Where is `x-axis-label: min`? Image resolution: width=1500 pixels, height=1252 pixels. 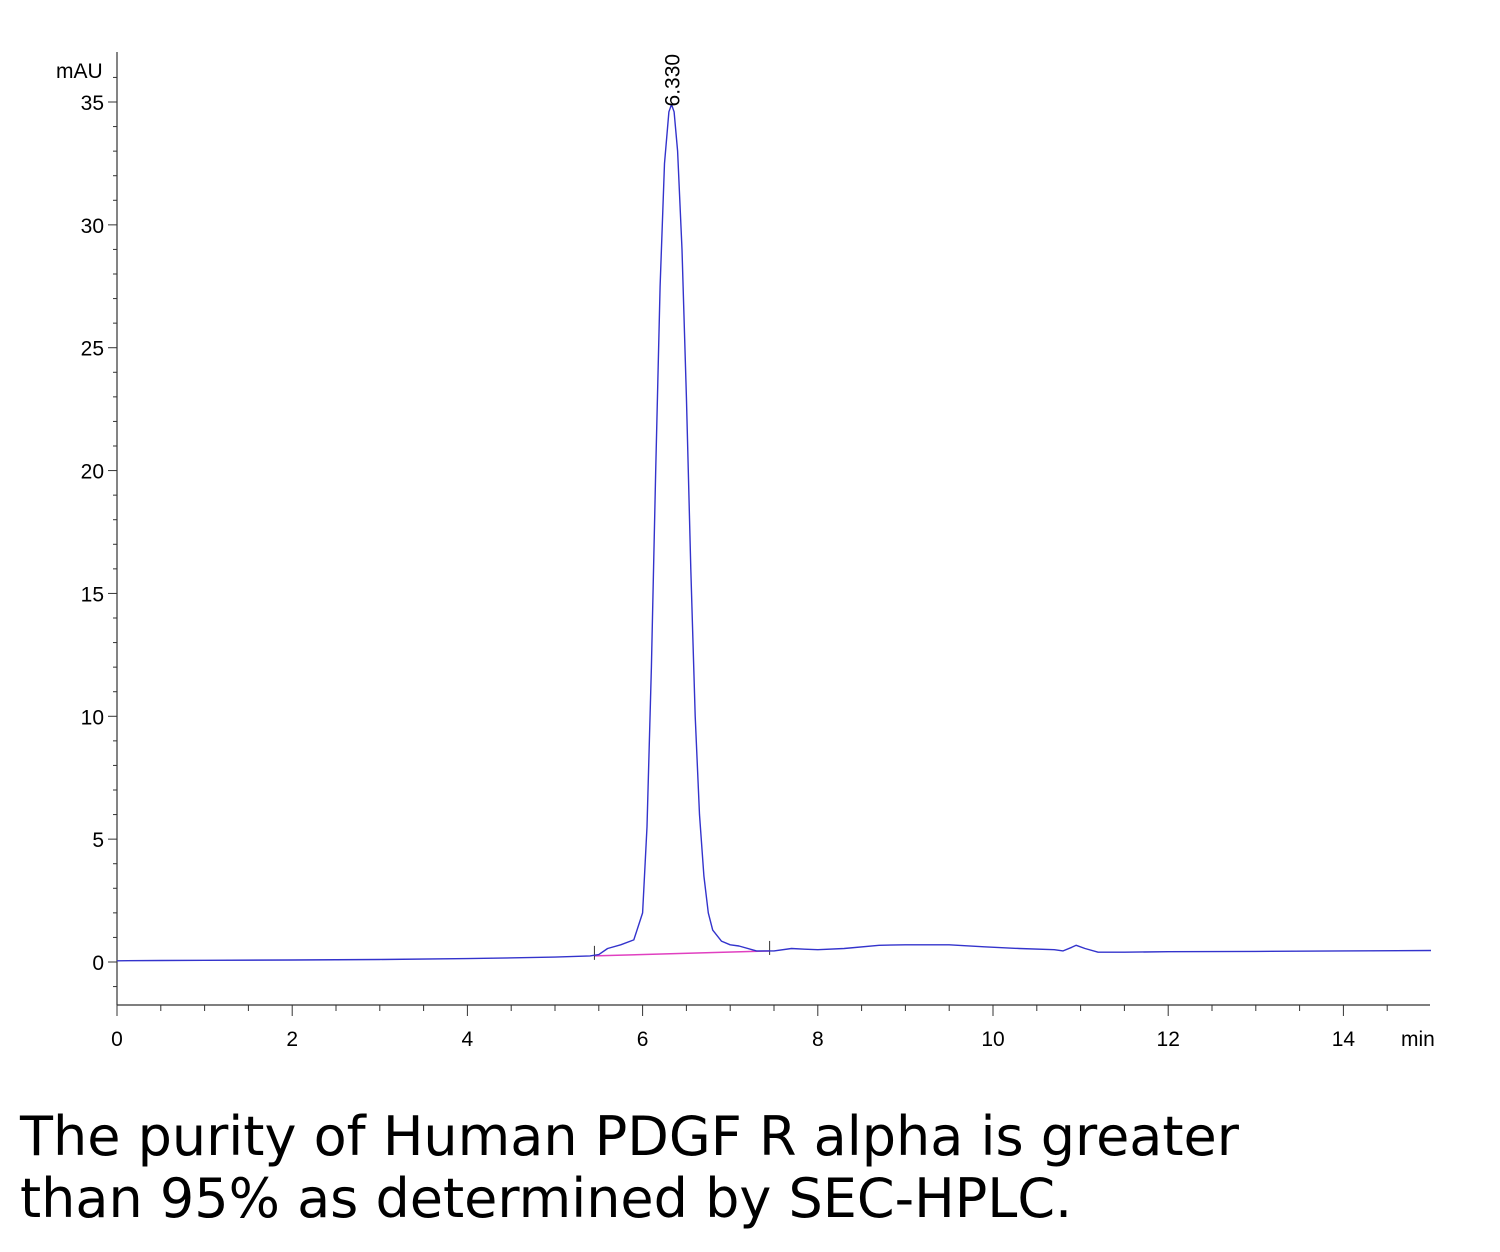 x-axis-label: min is located at coordinates (1418, 1039).